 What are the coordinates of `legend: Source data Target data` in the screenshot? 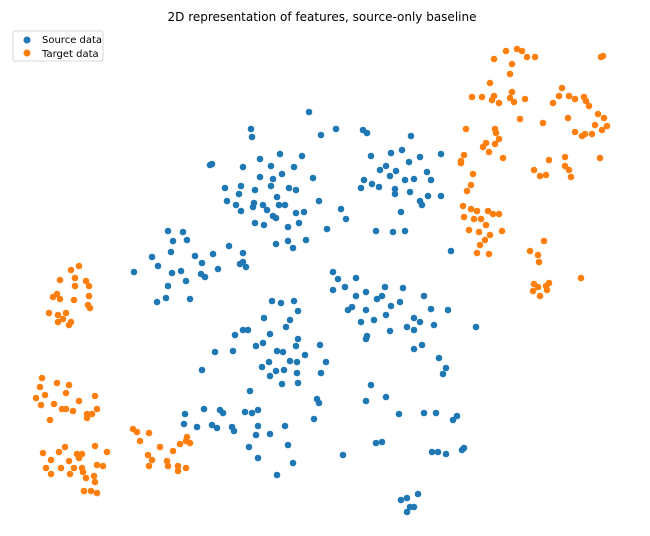 It's located at (58, 46).